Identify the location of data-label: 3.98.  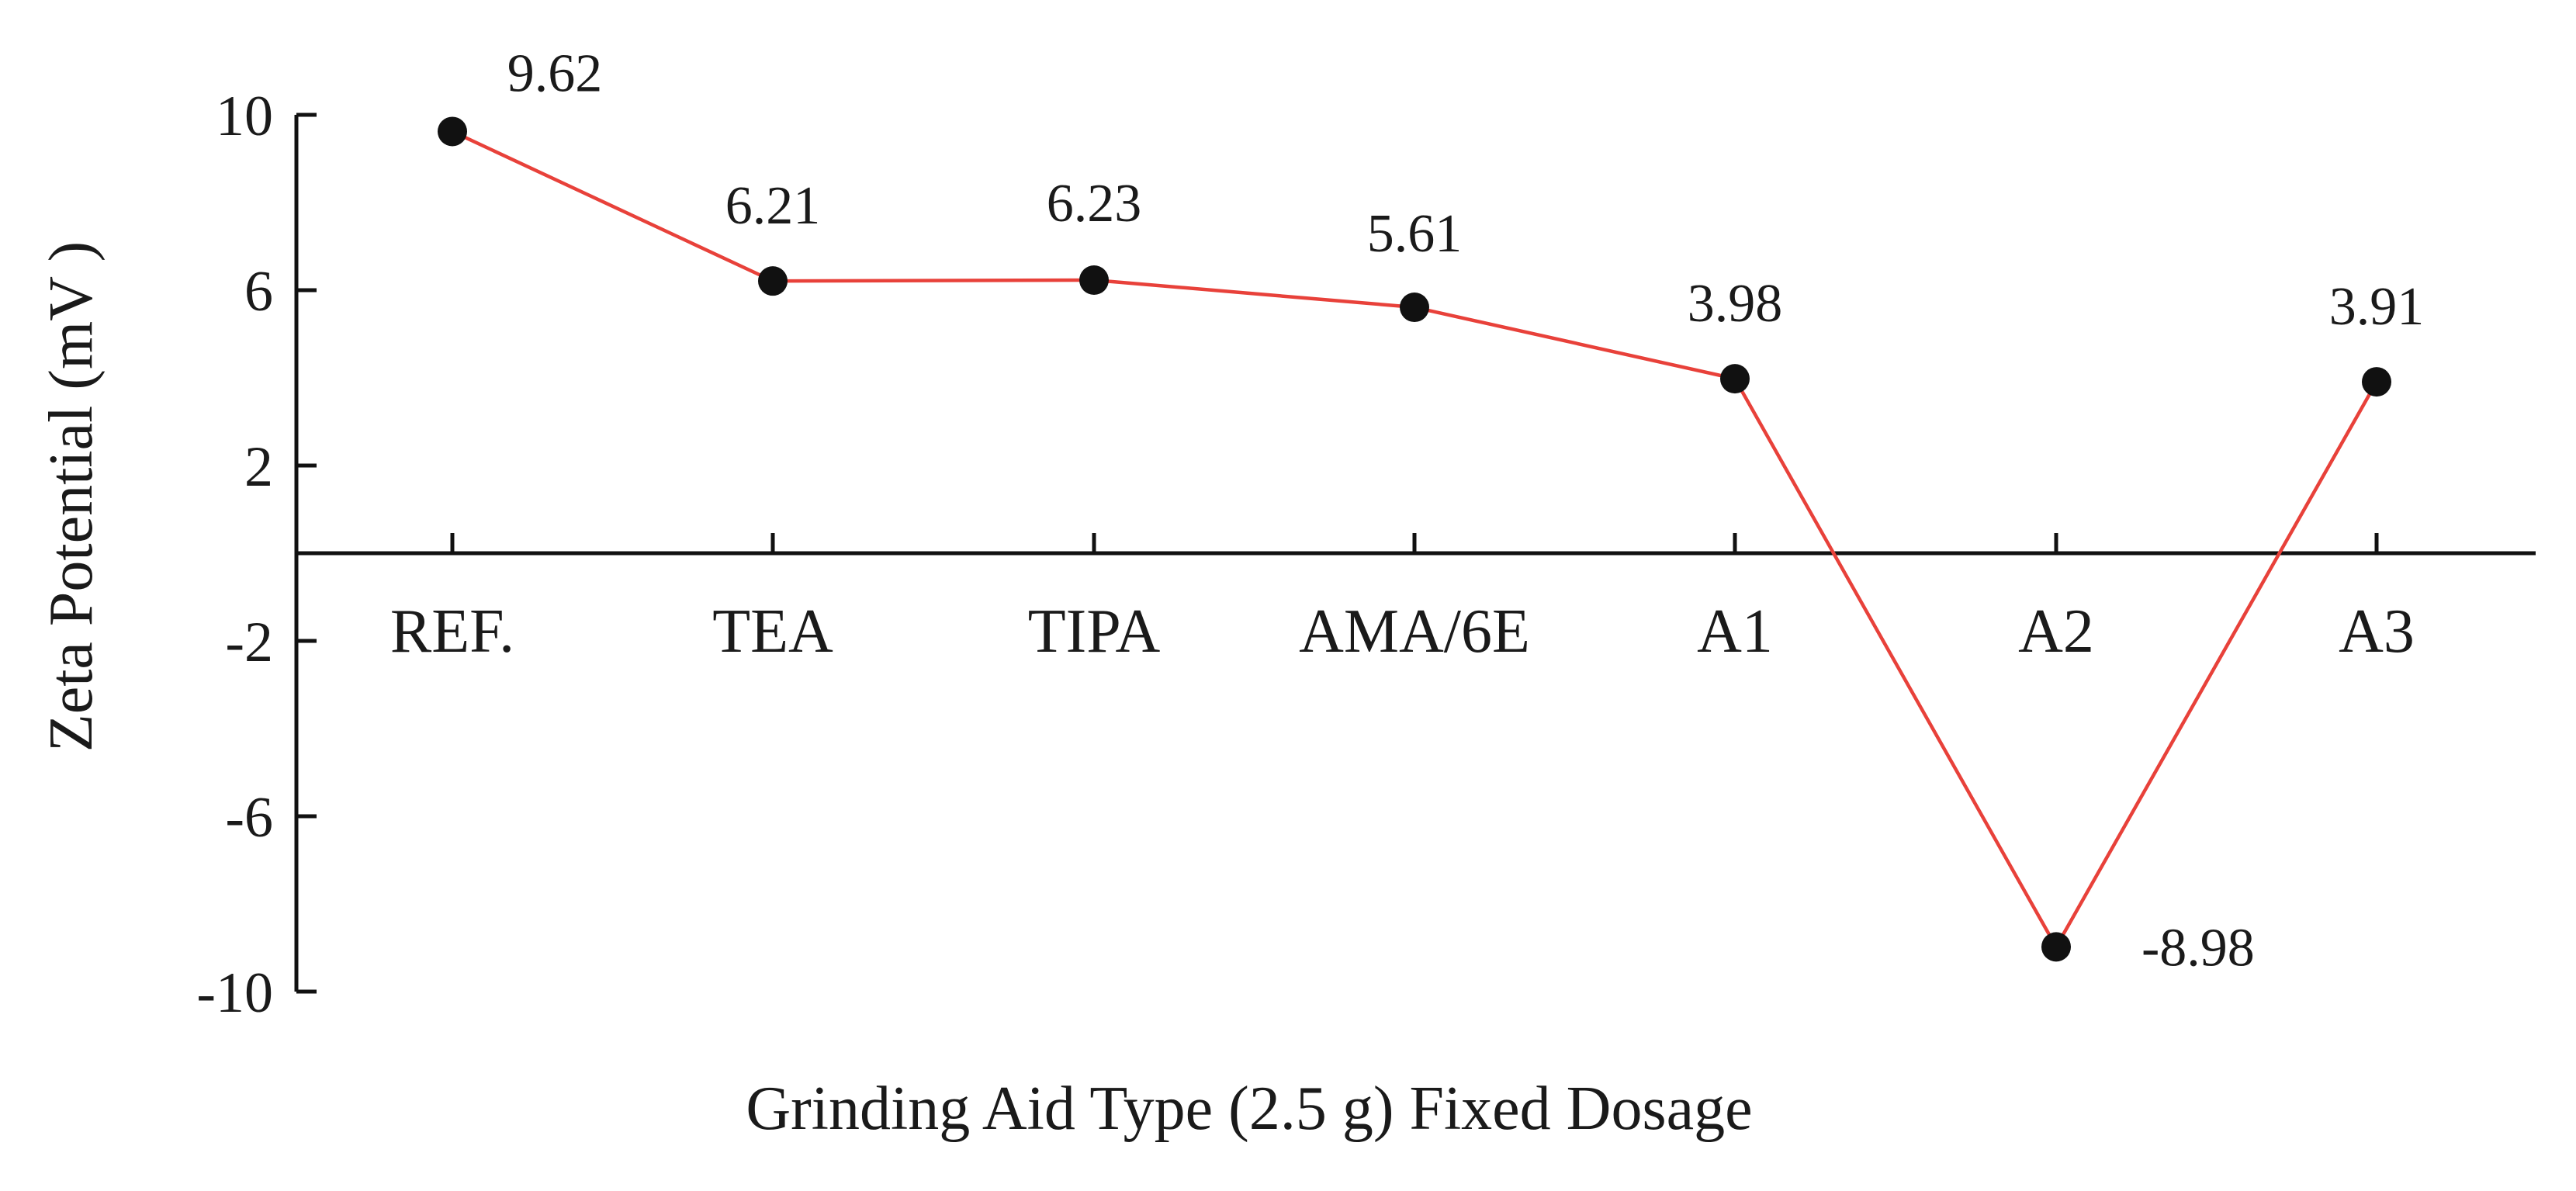
(1735, 304).